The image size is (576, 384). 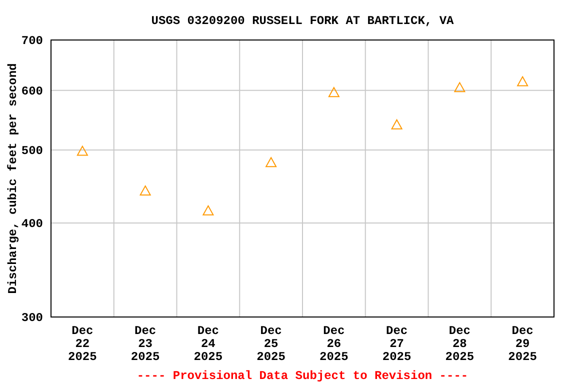 I want to click on y-tick-label: 400, so click(x=32, y=223).